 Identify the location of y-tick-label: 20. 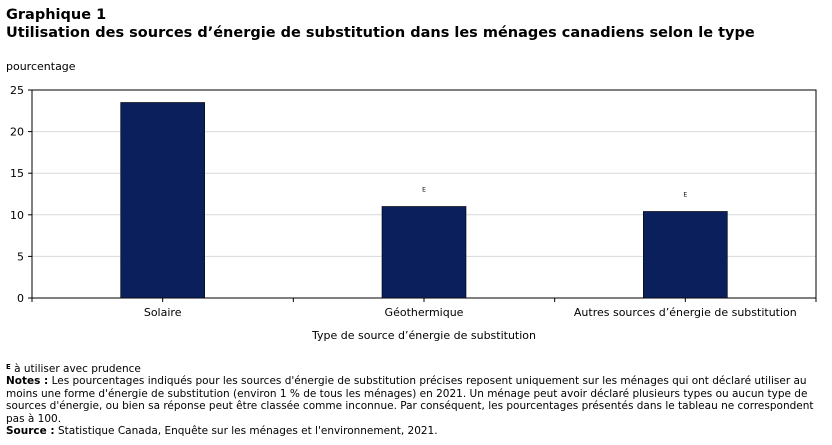
(17, 132).